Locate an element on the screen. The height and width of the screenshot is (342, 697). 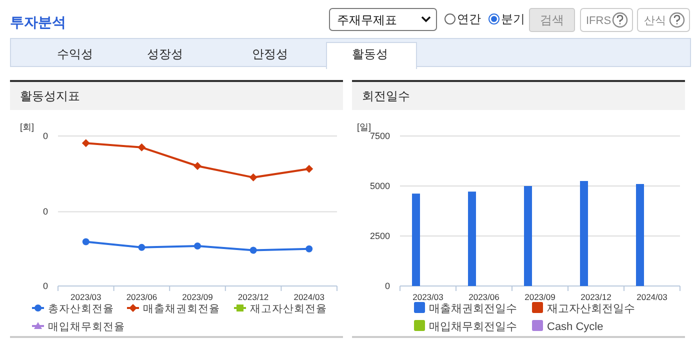
y-tick-label: 5000 is located at coordinates (380, 186).